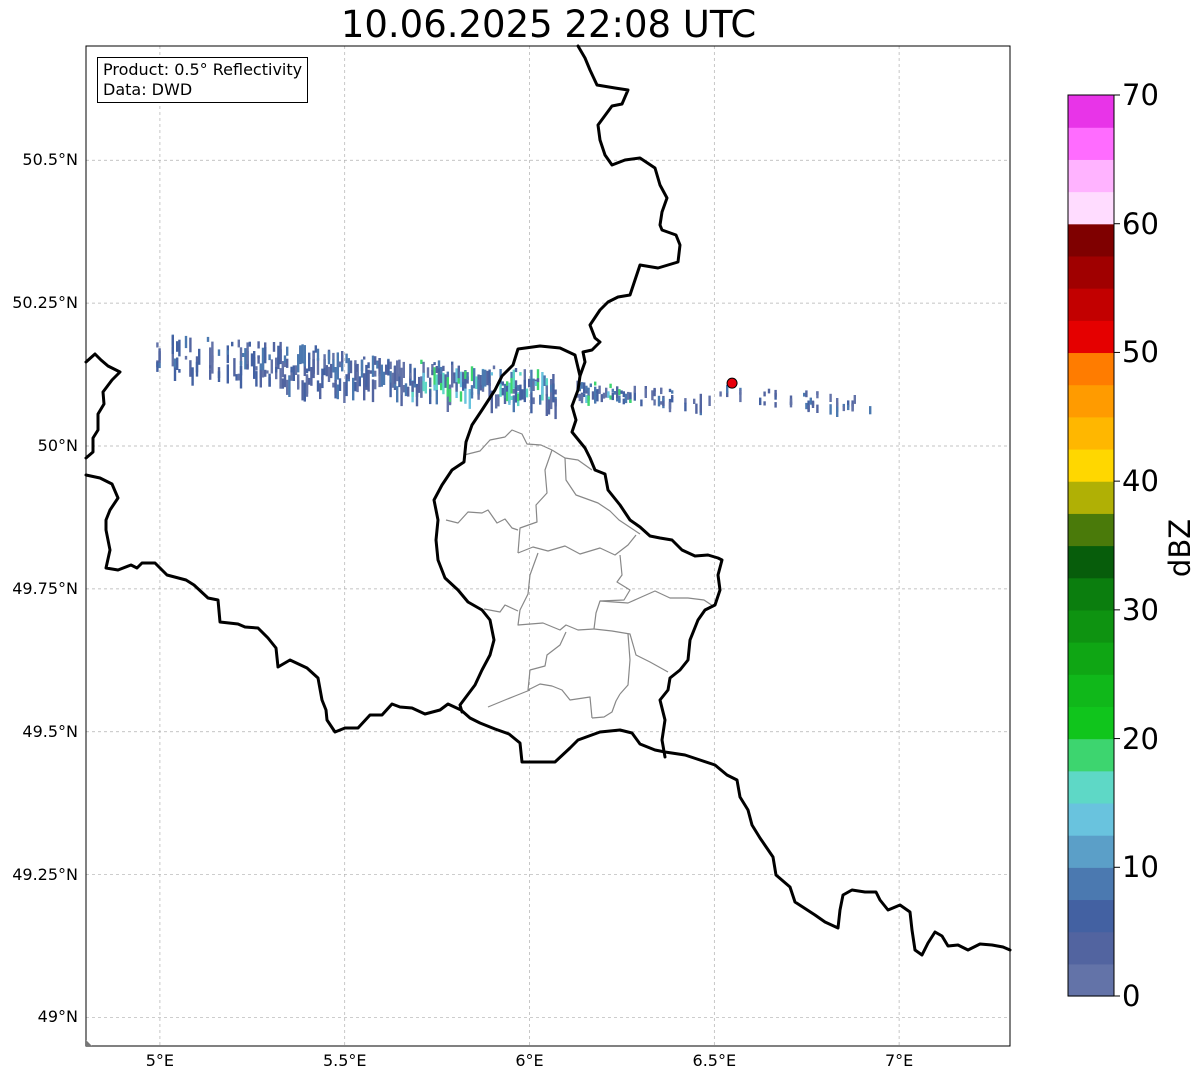 This screenshot has height=1081, width=1202. I want to click on colorbar-tick-label-2: 20, so click(1140, 738).